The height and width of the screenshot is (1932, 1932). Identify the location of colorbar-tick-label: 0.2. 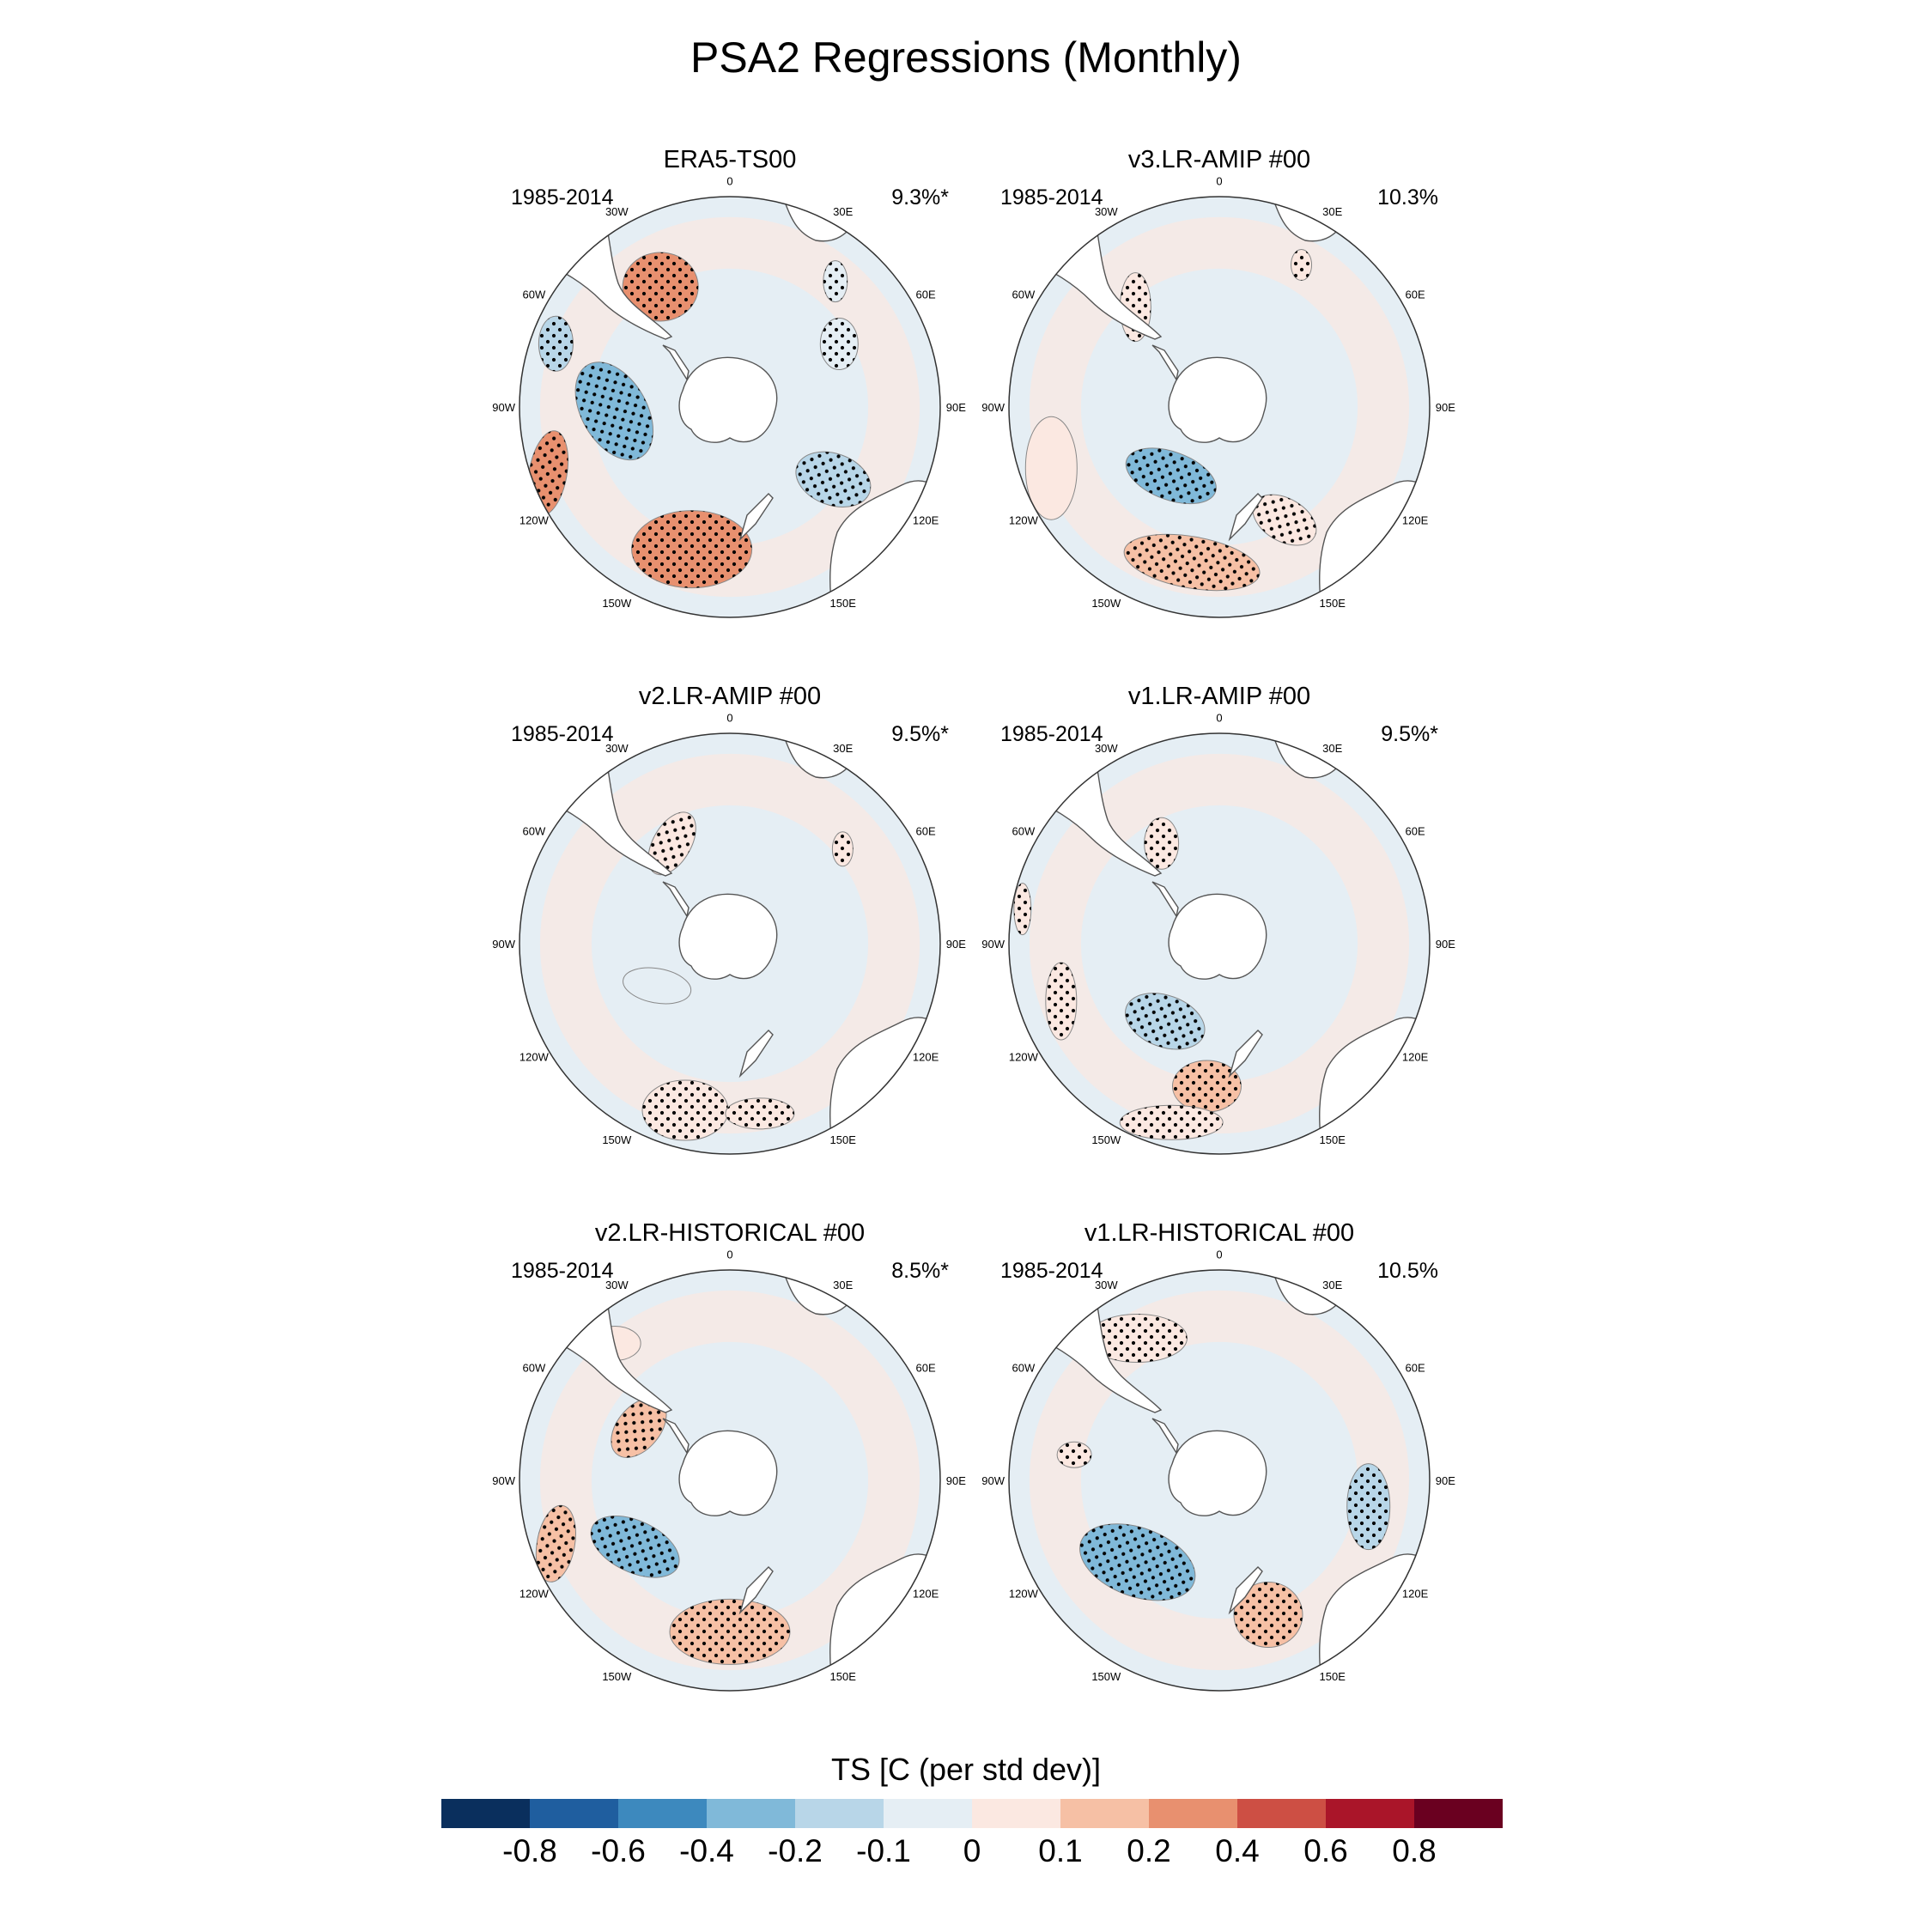
(1149, 1850).